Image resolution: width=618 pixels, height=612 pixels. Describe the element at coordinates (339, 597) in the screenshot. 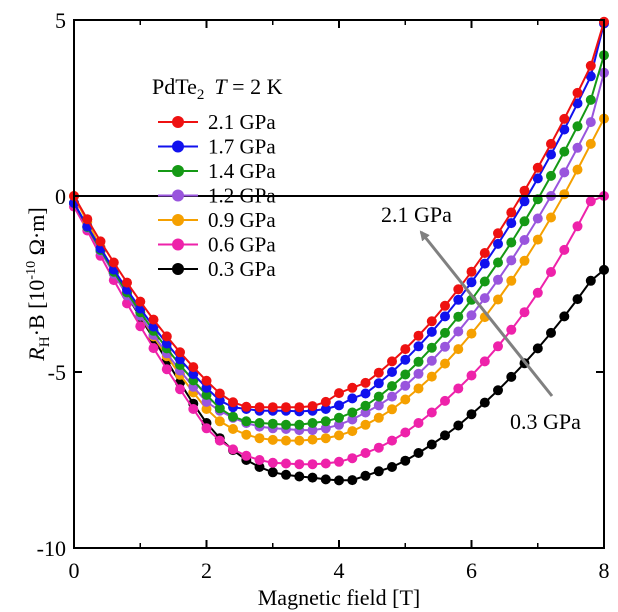

I see `x-axis-label: Magnetic field [T]` at that location.